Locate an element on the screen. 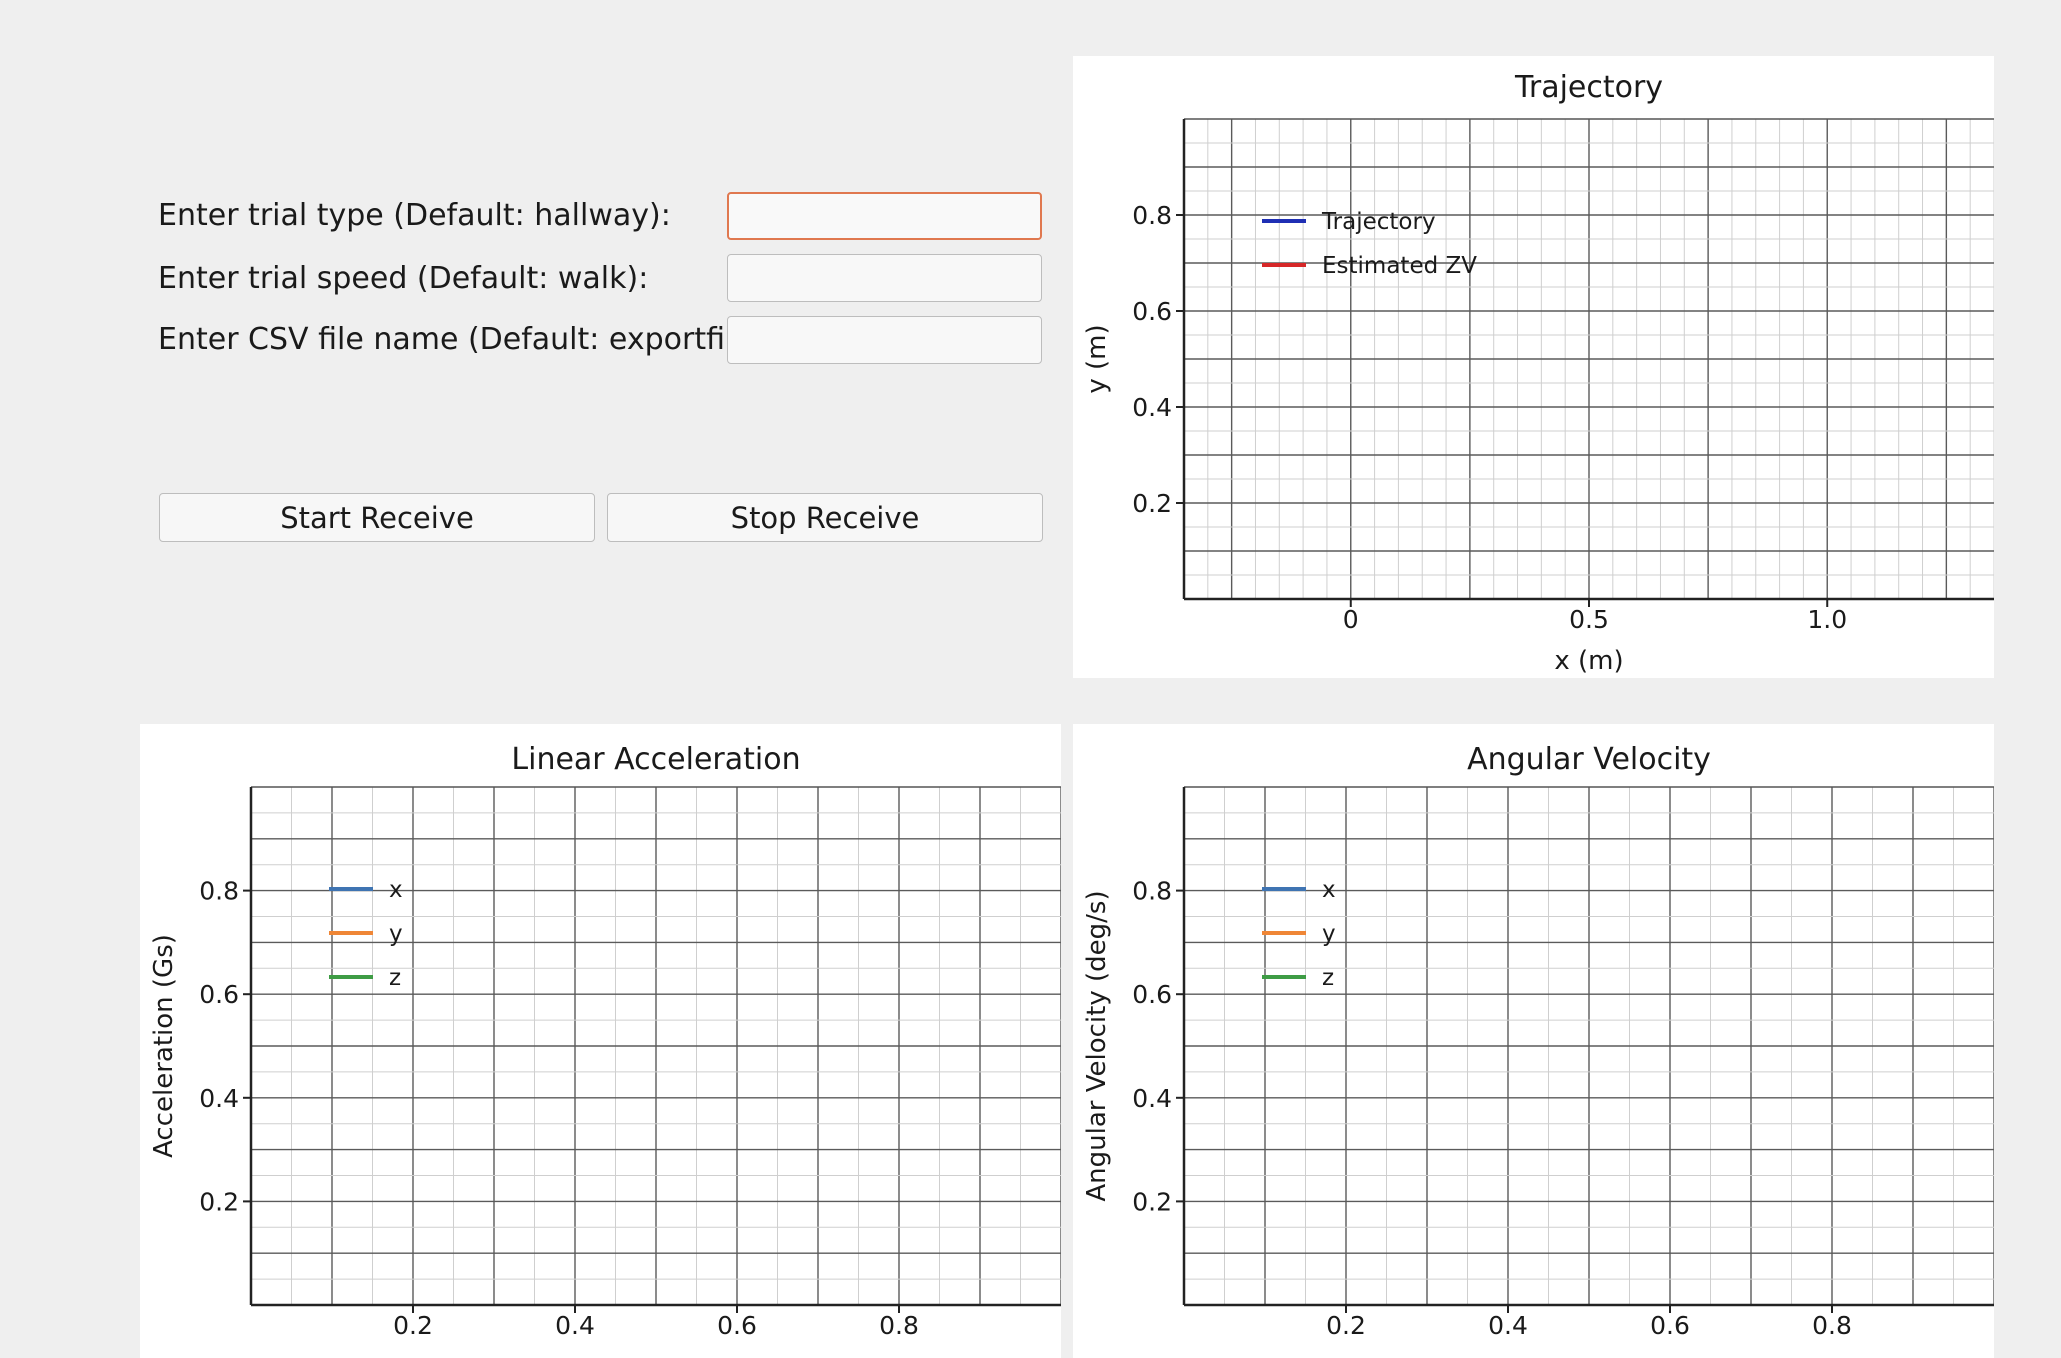 Image resolution: width=2061 pixels, height=1358 pixels. trial-speed-input is located at coordinates (884, 278).